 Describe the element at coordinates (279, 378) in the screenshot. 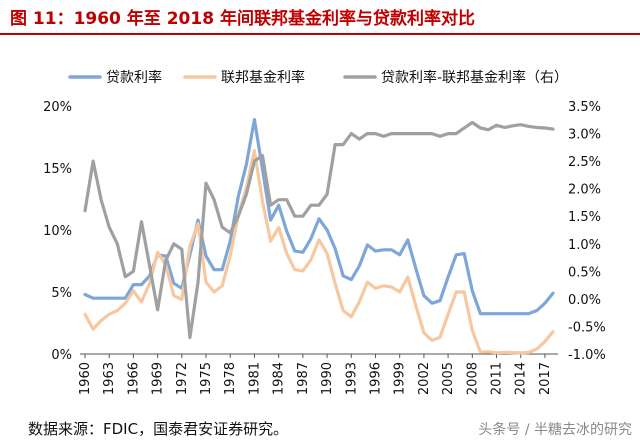

I see `x-tick-label: 1984` at that location.